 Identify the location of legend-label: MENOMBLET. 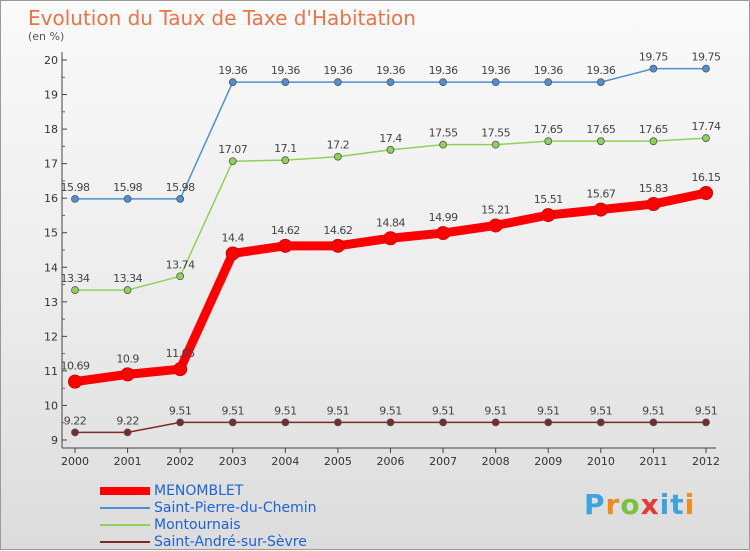
(199, 491).